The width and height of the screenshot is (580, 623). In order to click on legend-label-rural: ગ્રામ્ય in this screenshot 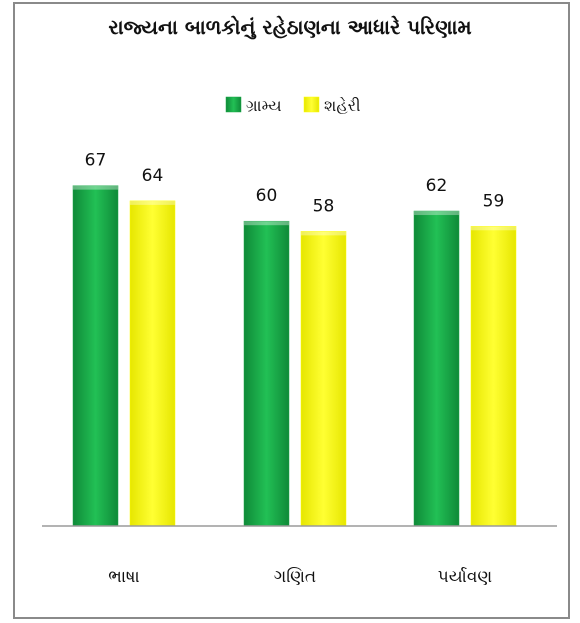, I will do `click(264, 105)`.